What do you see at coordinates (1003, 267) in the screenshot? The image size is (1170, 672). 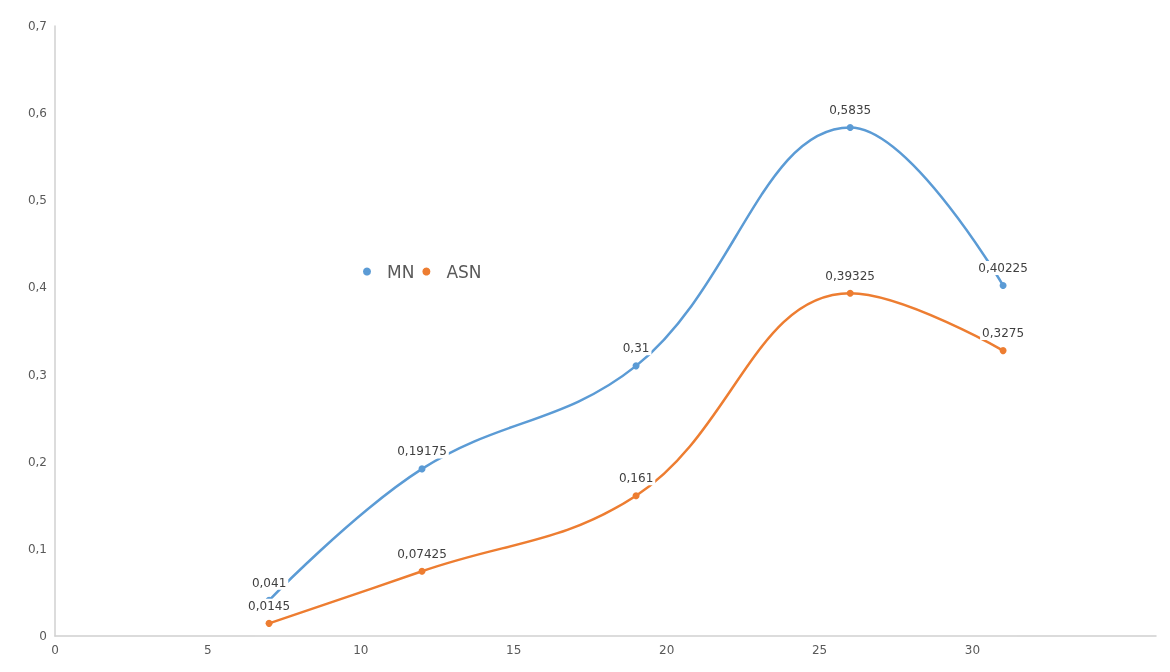 I see `data-label: 0,40225` at bounding box center [1003, 267].